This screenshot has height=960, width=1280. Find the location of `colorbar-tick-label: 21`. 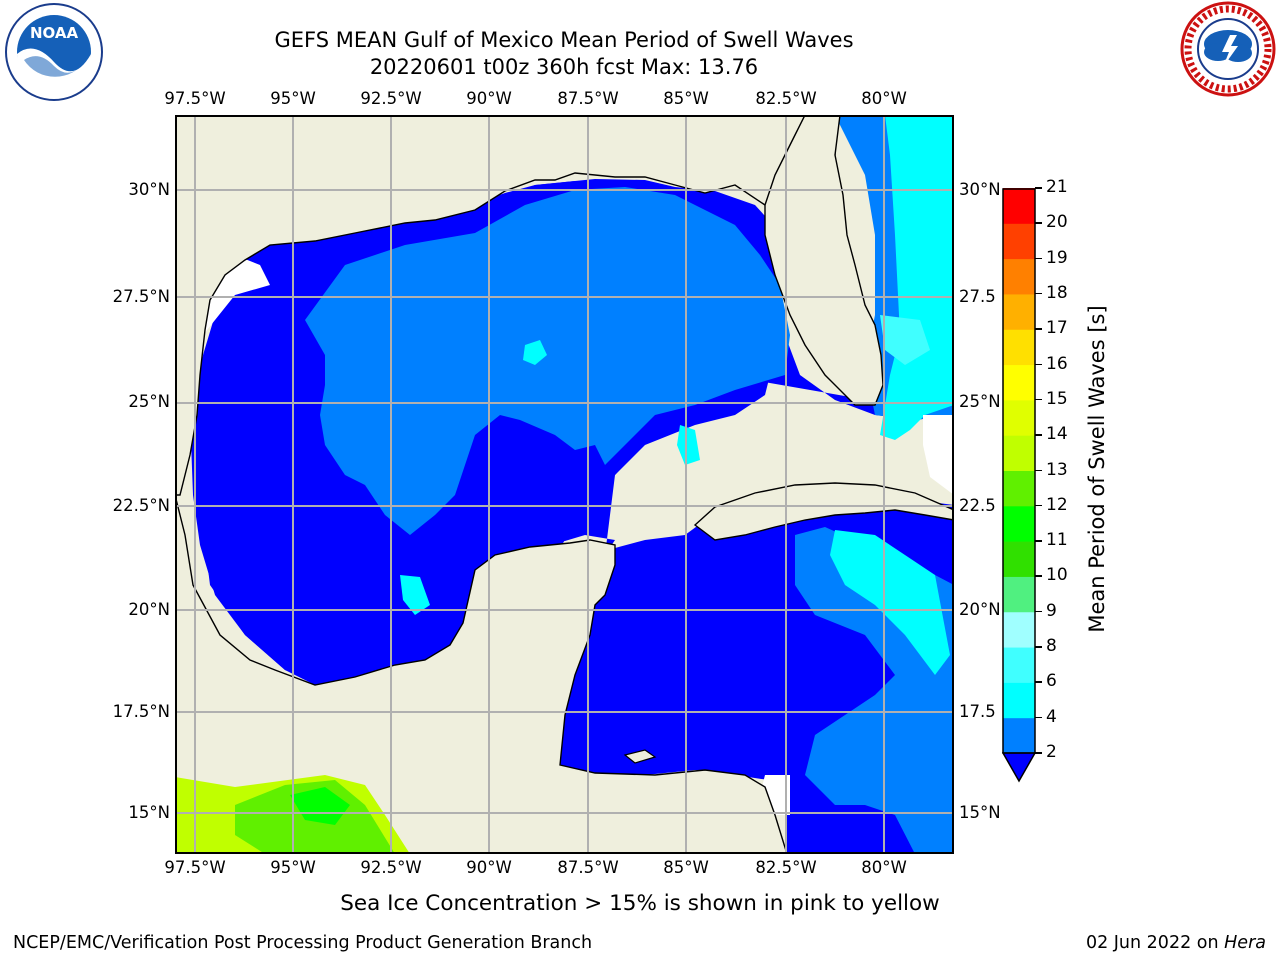

colorbar-tick-label: 21 is located at coordinates (1057, 187).